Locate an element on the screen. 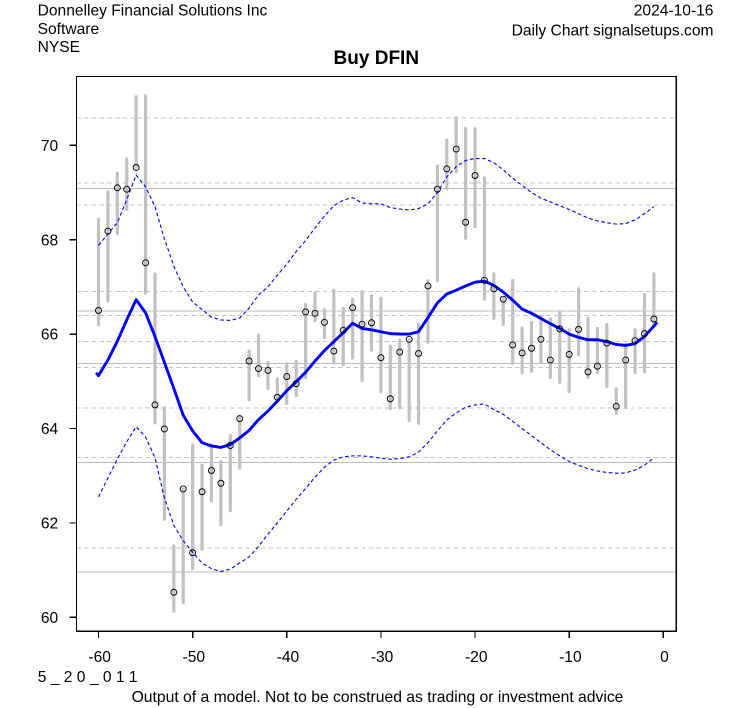  svg-text: -20 is located at coordinates (476, 657).